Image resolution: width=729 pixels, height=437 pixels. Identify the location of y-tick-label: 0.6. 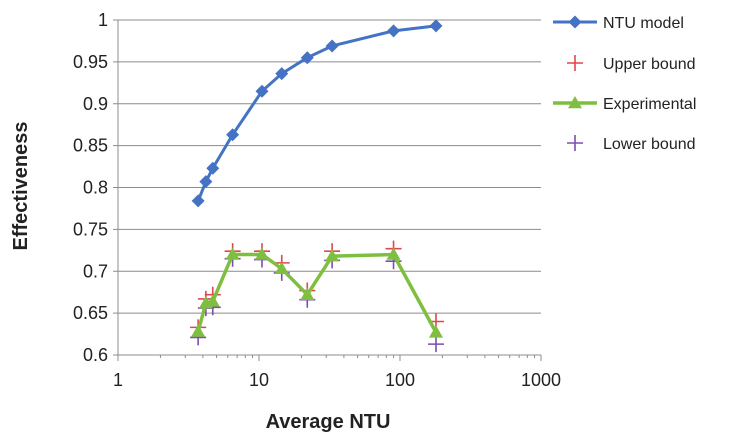
(95, 355).